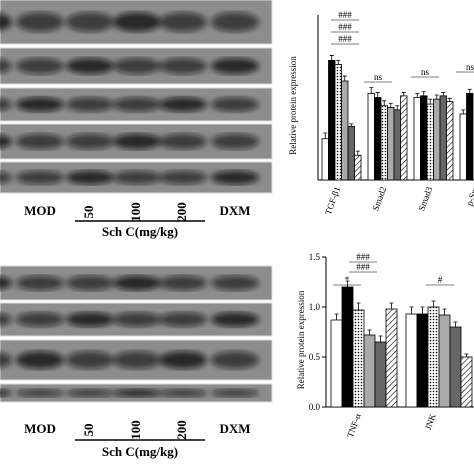 The image size is (474, 474). What do you see at coordinates (332, 200) in the screenshot?
I see `x-tick-label: TGF-β1` at bounding box center [332, 200].